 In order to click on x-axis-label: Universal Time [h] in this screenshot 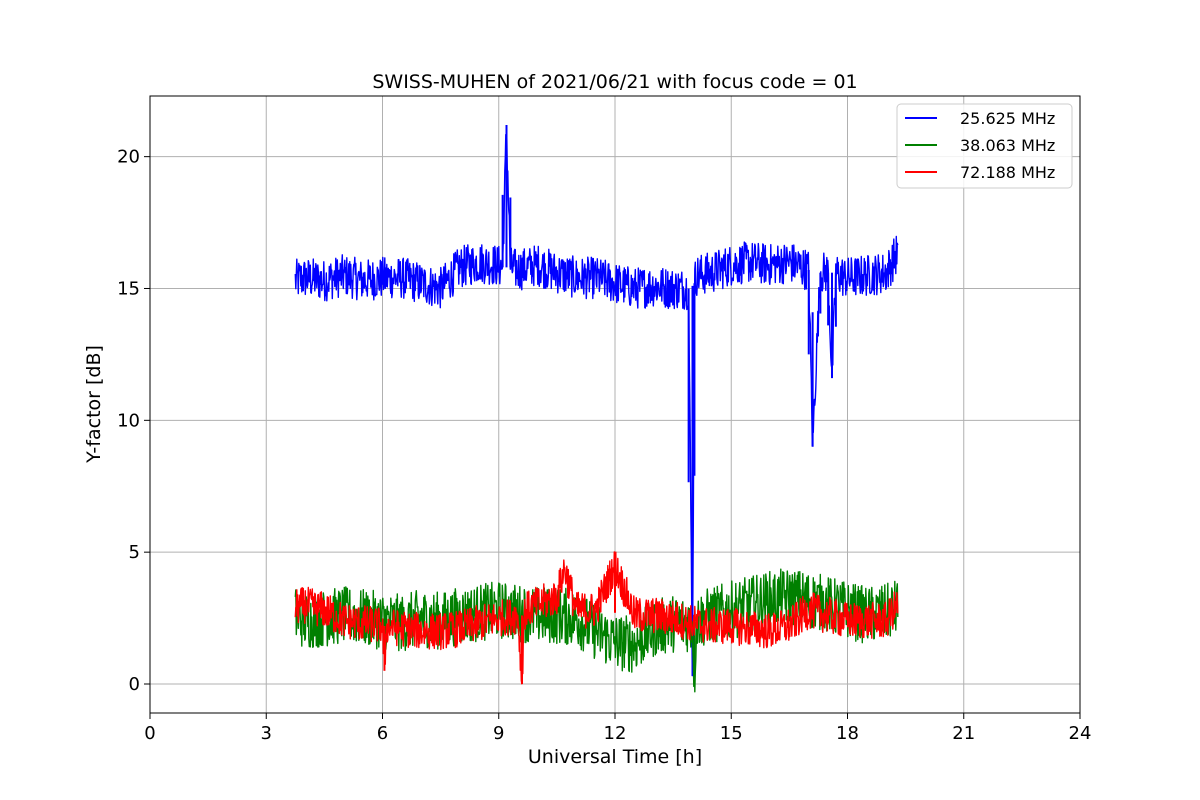, I will do `click(615, 757)`.